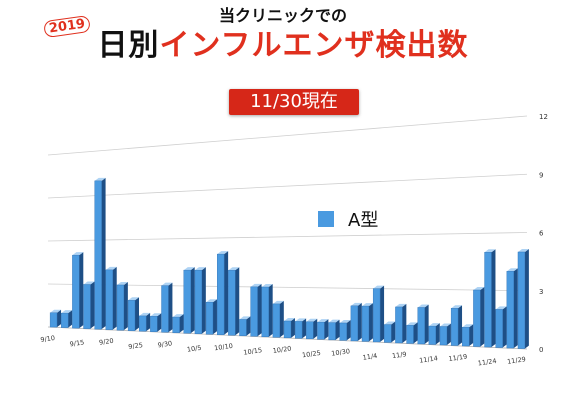 This screenshot has height=400, width=566. I want to click on y-tick-label: 3, so click(541, 292).